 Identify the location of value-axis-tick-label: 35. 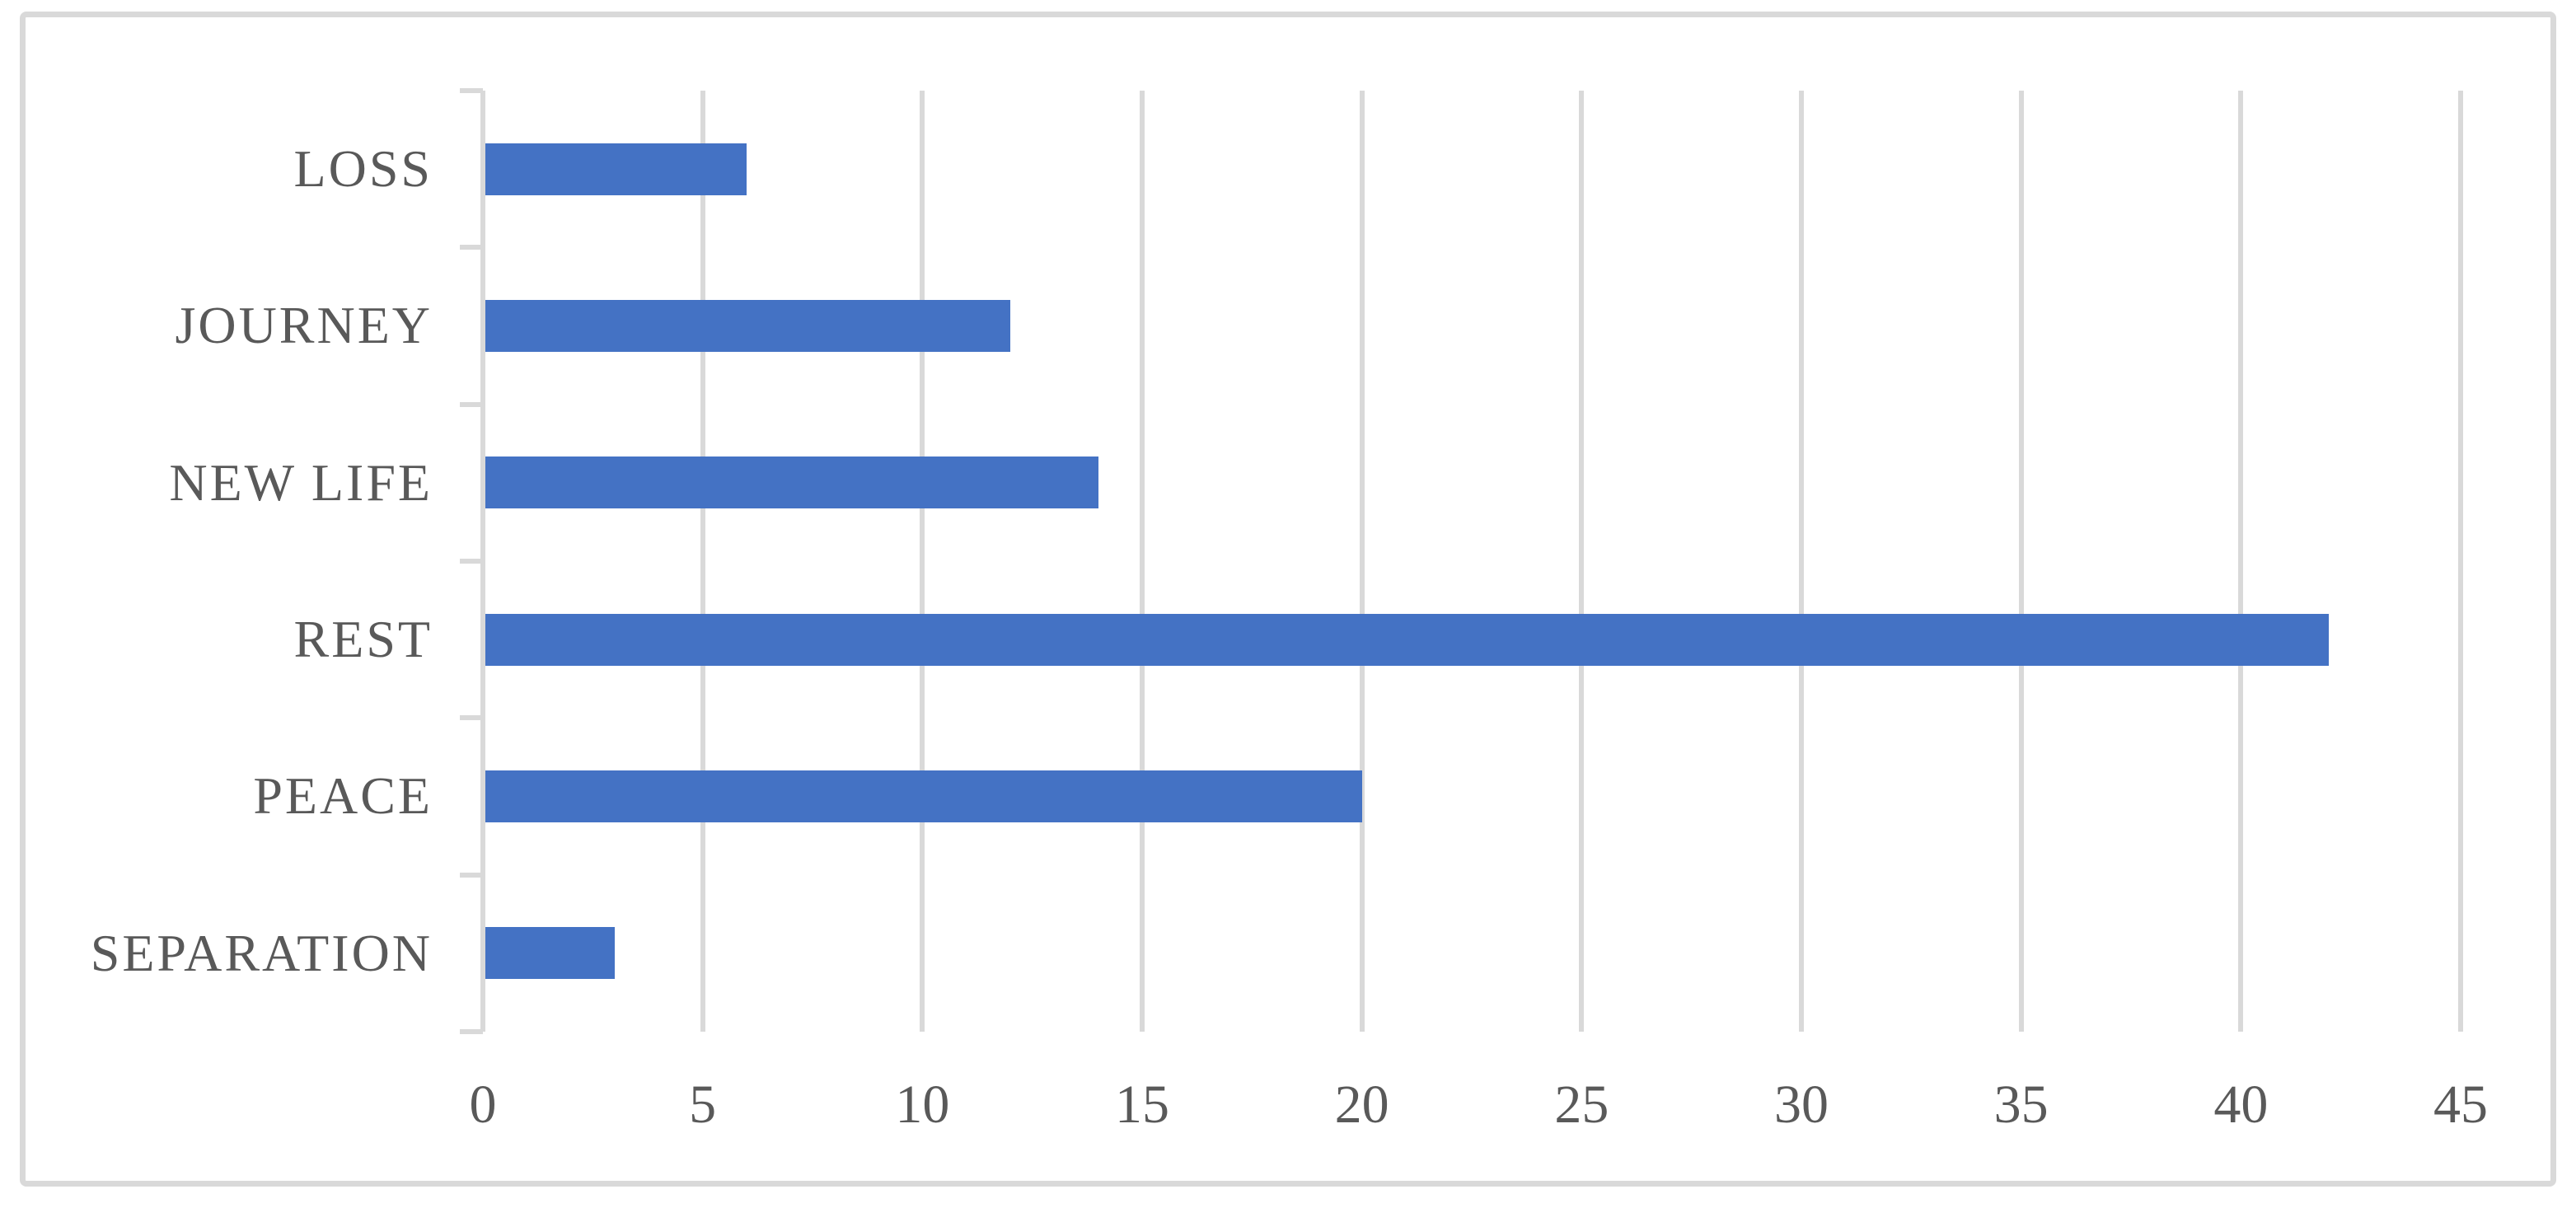
(2021, 1105).